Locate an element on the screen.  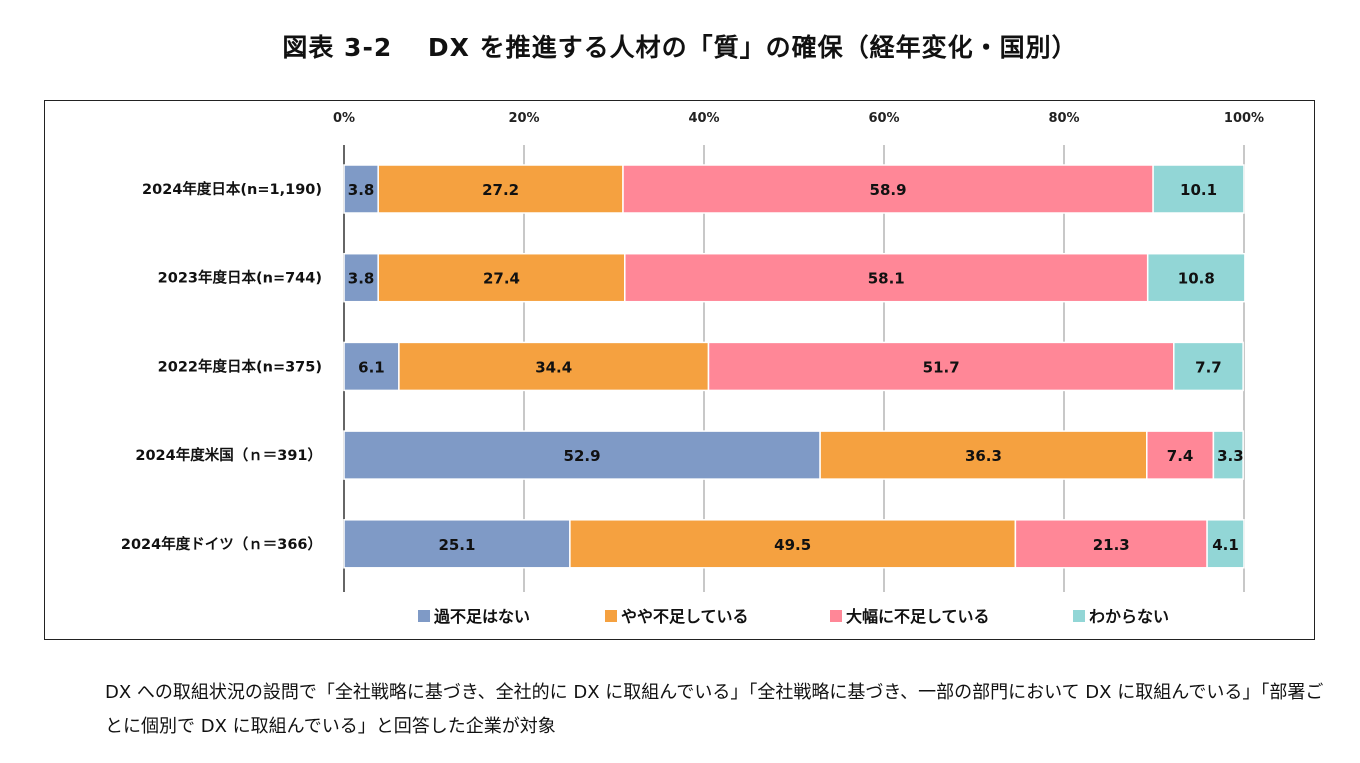
x-tick-label: 100% is located at coordinates (1244, 118).